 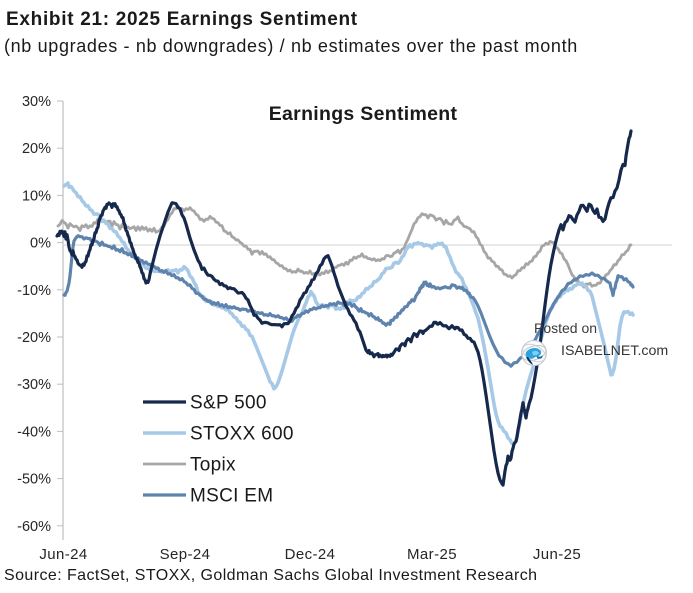 What do you see at coordinates (63, 554) in the screenshot?
I see `svg-text: Jun-24` at bounding box center [63, 554].